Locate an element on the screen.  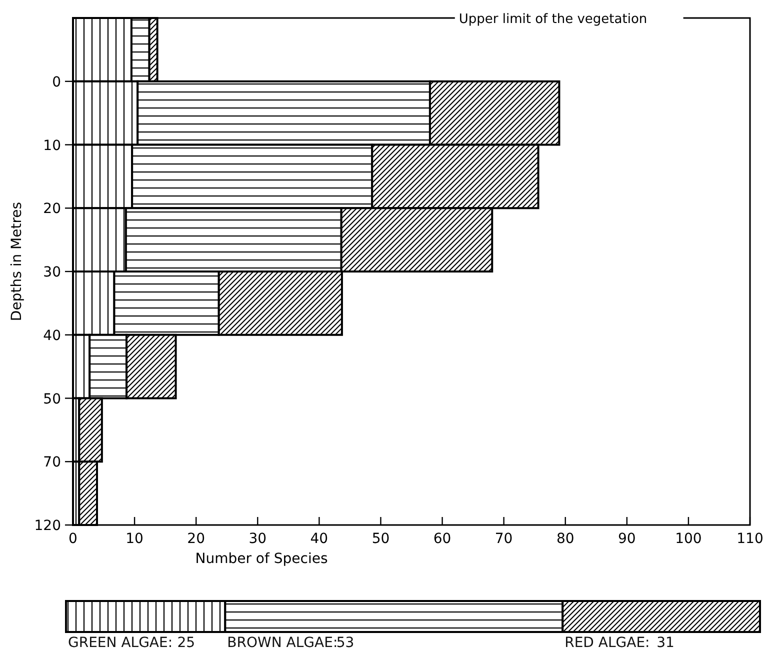
x-tick-label: 0 is located at coordinates (73, 539).